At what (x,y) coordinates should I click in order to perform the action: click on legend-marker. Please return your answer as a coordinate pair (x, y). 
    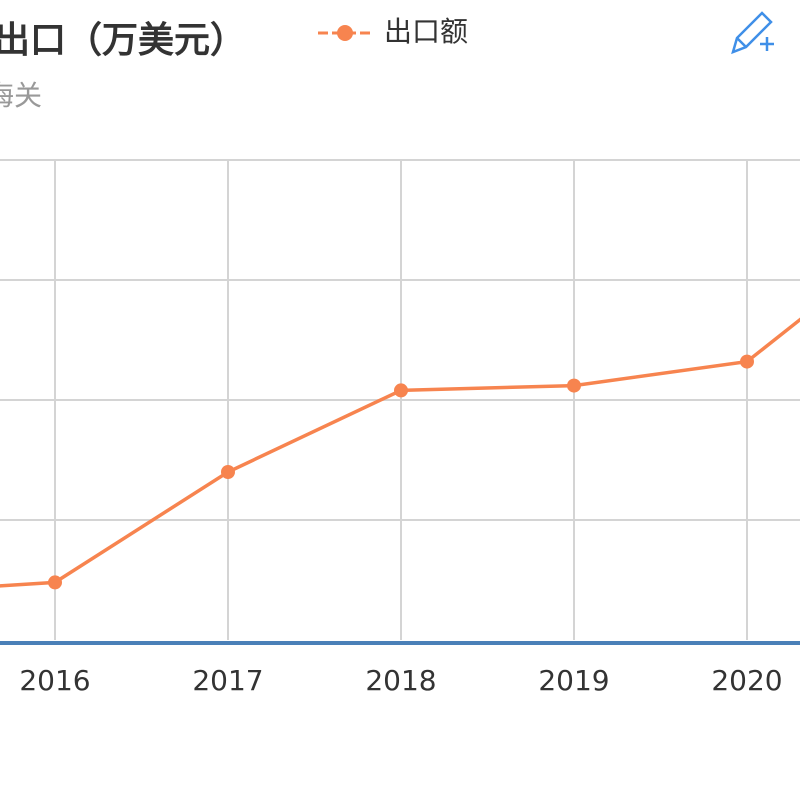
    Looking at the image, I should click on (345, 33).